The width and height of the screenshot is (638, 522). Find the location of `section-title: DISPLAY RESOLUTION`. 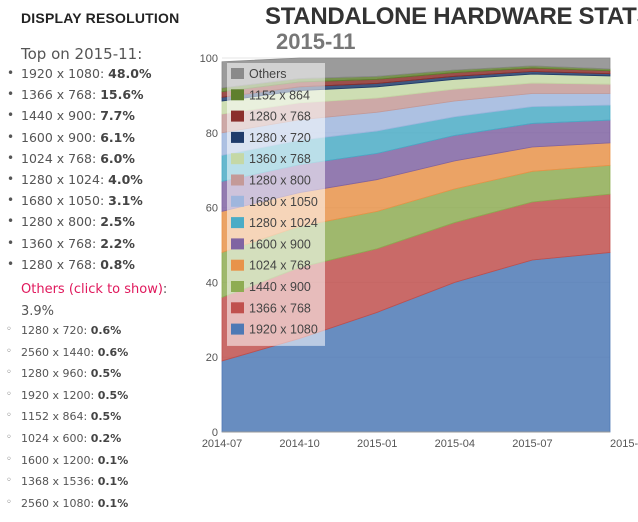

section-title: DISPLAY RESOLUTION is located at coordinates (100, 18).